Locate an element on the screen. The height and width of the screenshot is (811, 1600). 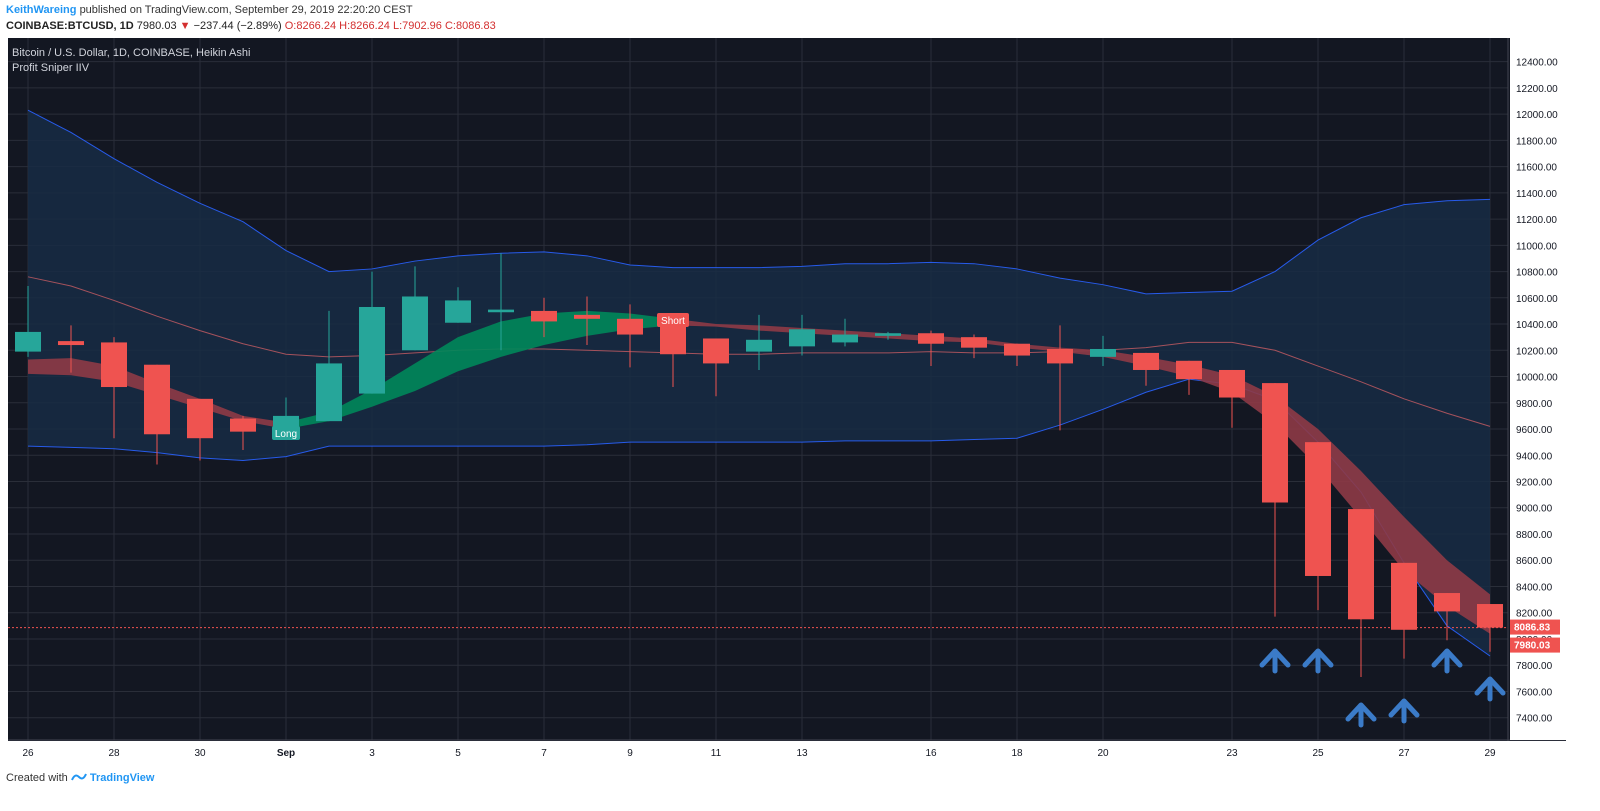
price-tick-label: 7800.00 is located at coordinates (1534, 666).